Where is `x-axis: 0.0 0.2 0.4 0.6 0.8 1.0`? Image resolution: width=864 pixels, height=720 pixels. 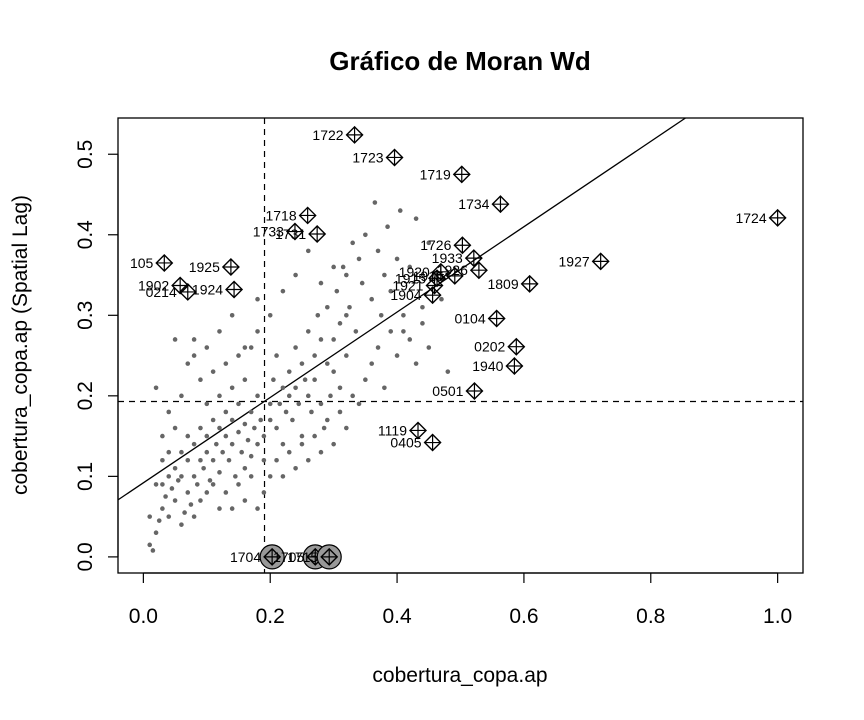
x-axis: 0.0 0.2 0.4 0.6 0.8 1.0 is located at coordinates (460, 600).